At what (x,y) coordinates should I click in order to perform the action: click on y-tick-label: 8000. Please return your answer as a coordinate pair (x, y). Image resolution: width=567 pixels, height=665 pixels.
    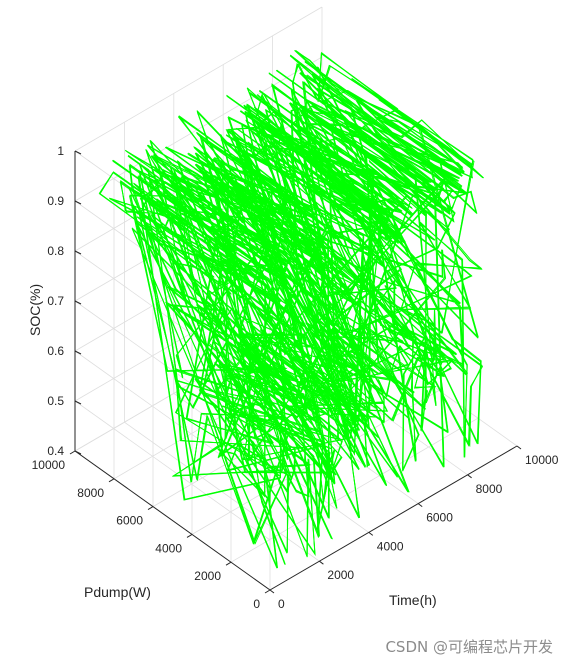
    Looking at the image, I should click on (90, 493).